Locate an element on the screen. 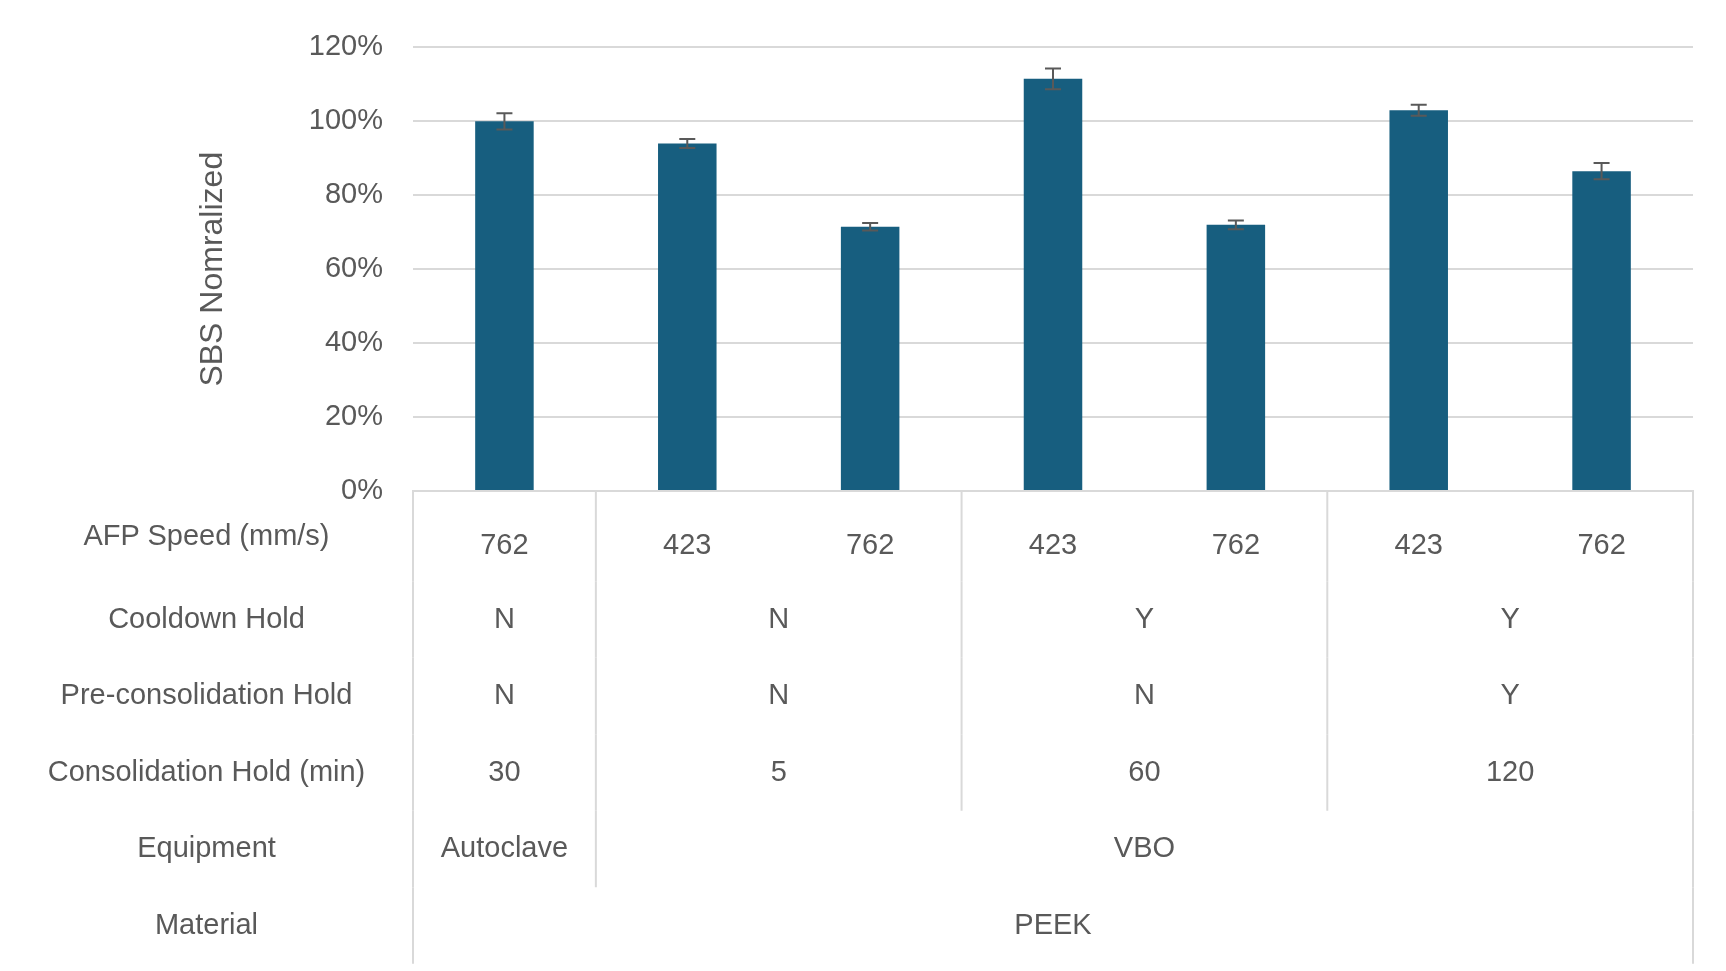 Image resolution: width=1726 pixels, height=971 pixels. text: 60 is located at coordinates (1144, 770).